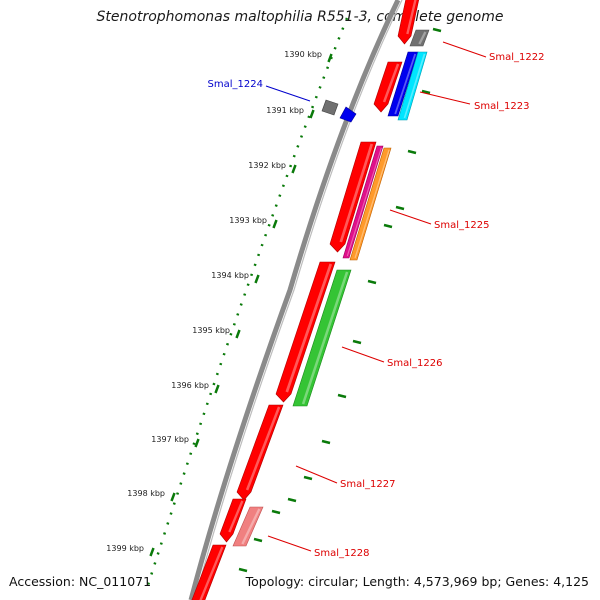 This screenshot has height=600, width=600. I want to click on feature-pink-1228-shine, so click(251, 526).